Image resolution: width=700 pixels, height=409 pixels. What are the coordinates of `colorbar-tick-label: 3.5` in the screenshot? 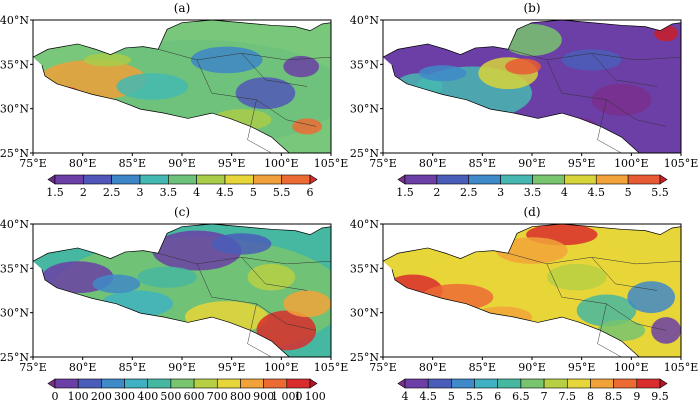 It's located at (533, 192).